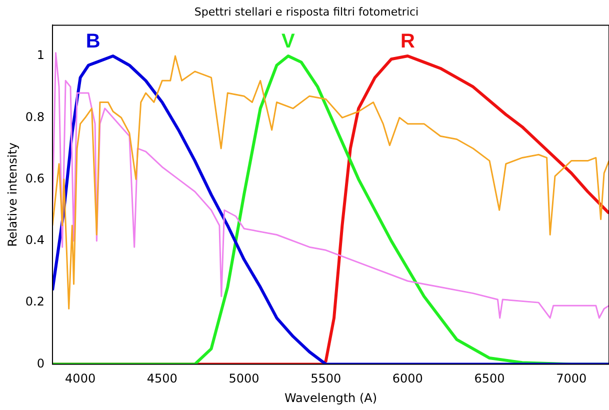 This screenshot has width=609, height=410. I want to click on x-tick-label: 5000, so click(244, 379).